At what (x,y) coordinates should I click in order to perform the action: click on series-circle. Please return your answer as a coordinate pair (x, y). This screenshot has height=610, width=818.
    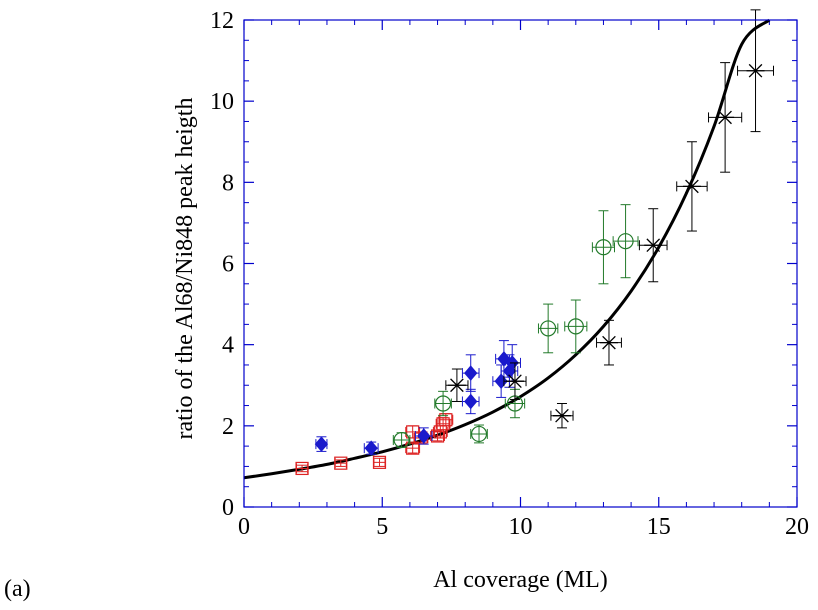
    Looking at the image, I should click on (515, 326).